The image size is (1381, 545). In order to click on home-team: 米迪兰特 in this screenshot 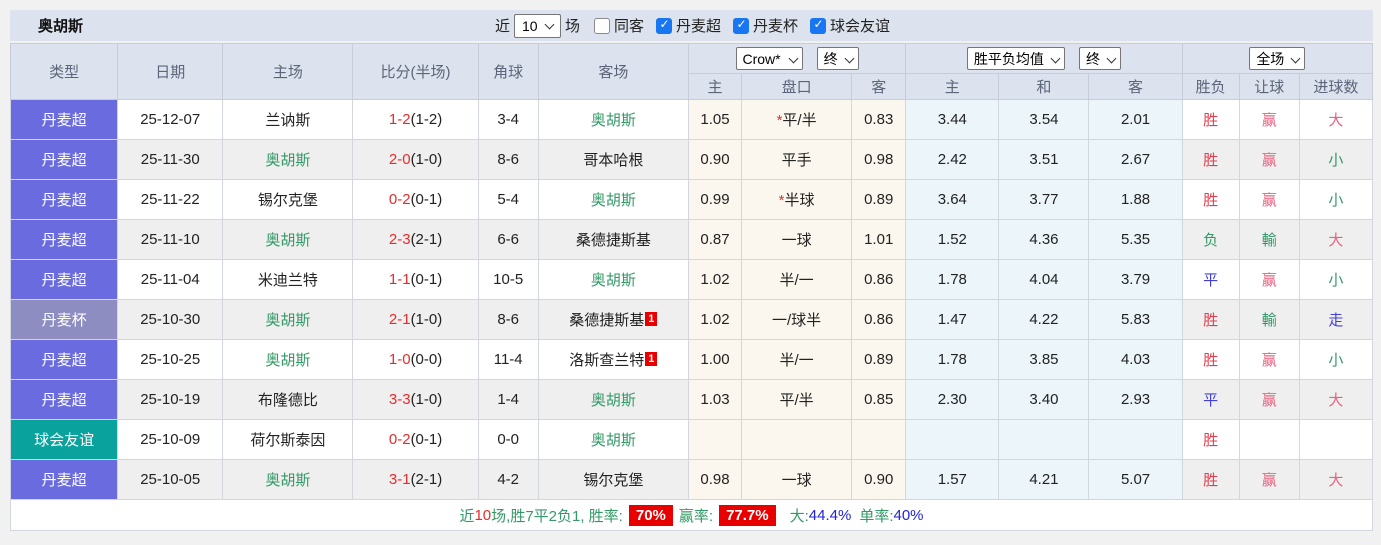, I will do `click(287, 280)`.